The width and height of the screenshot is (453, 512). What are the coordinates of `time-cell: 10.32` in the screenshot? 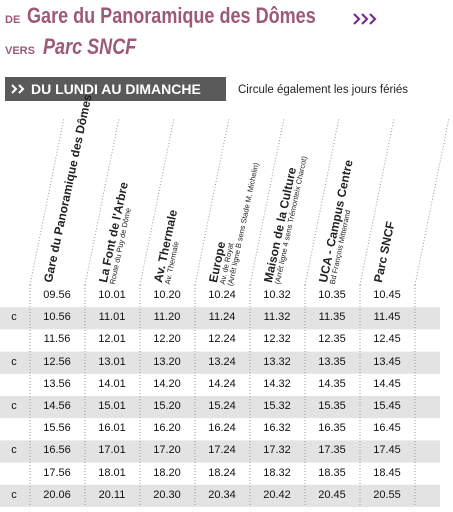 It's located at (277, 295).